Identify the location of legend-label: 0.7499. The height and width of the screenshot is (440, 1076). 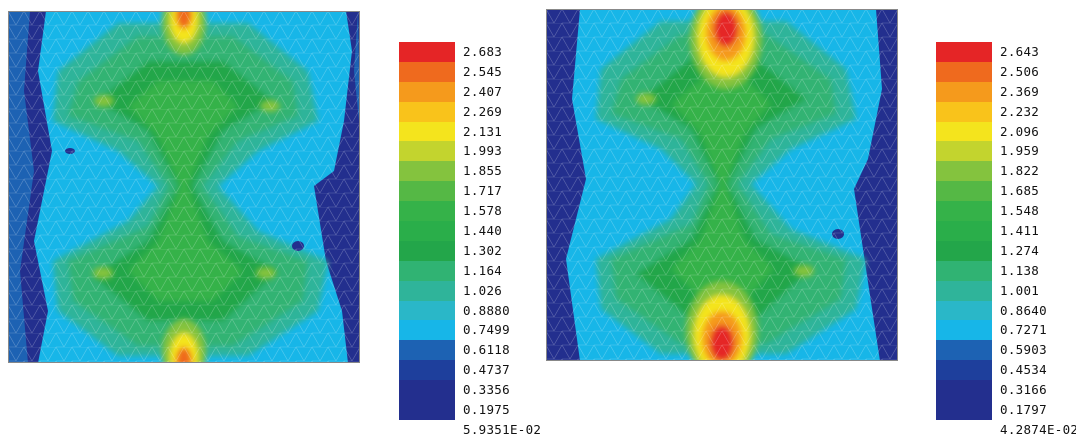
(486, 330).